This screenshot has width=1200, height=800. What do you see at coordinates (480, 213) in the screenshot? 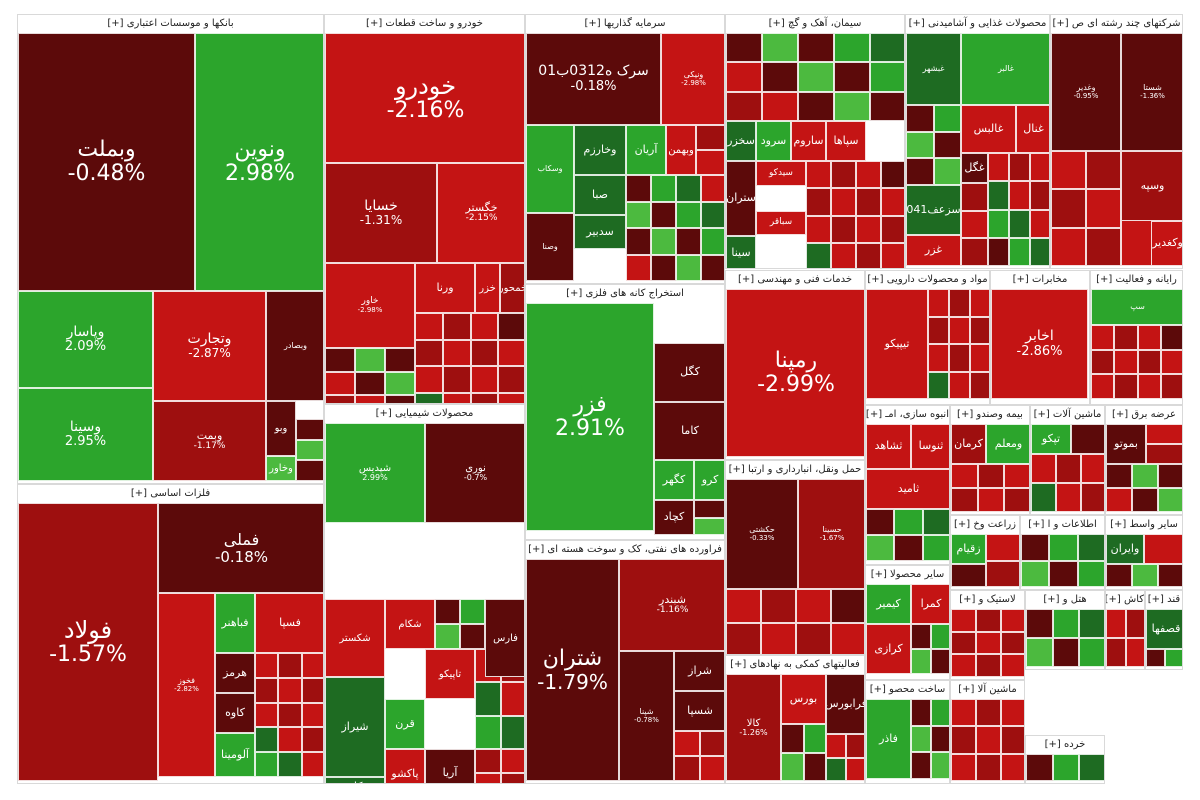
I see `stock-tile: خگستر -2.15%` at bounding box center [480, 213].